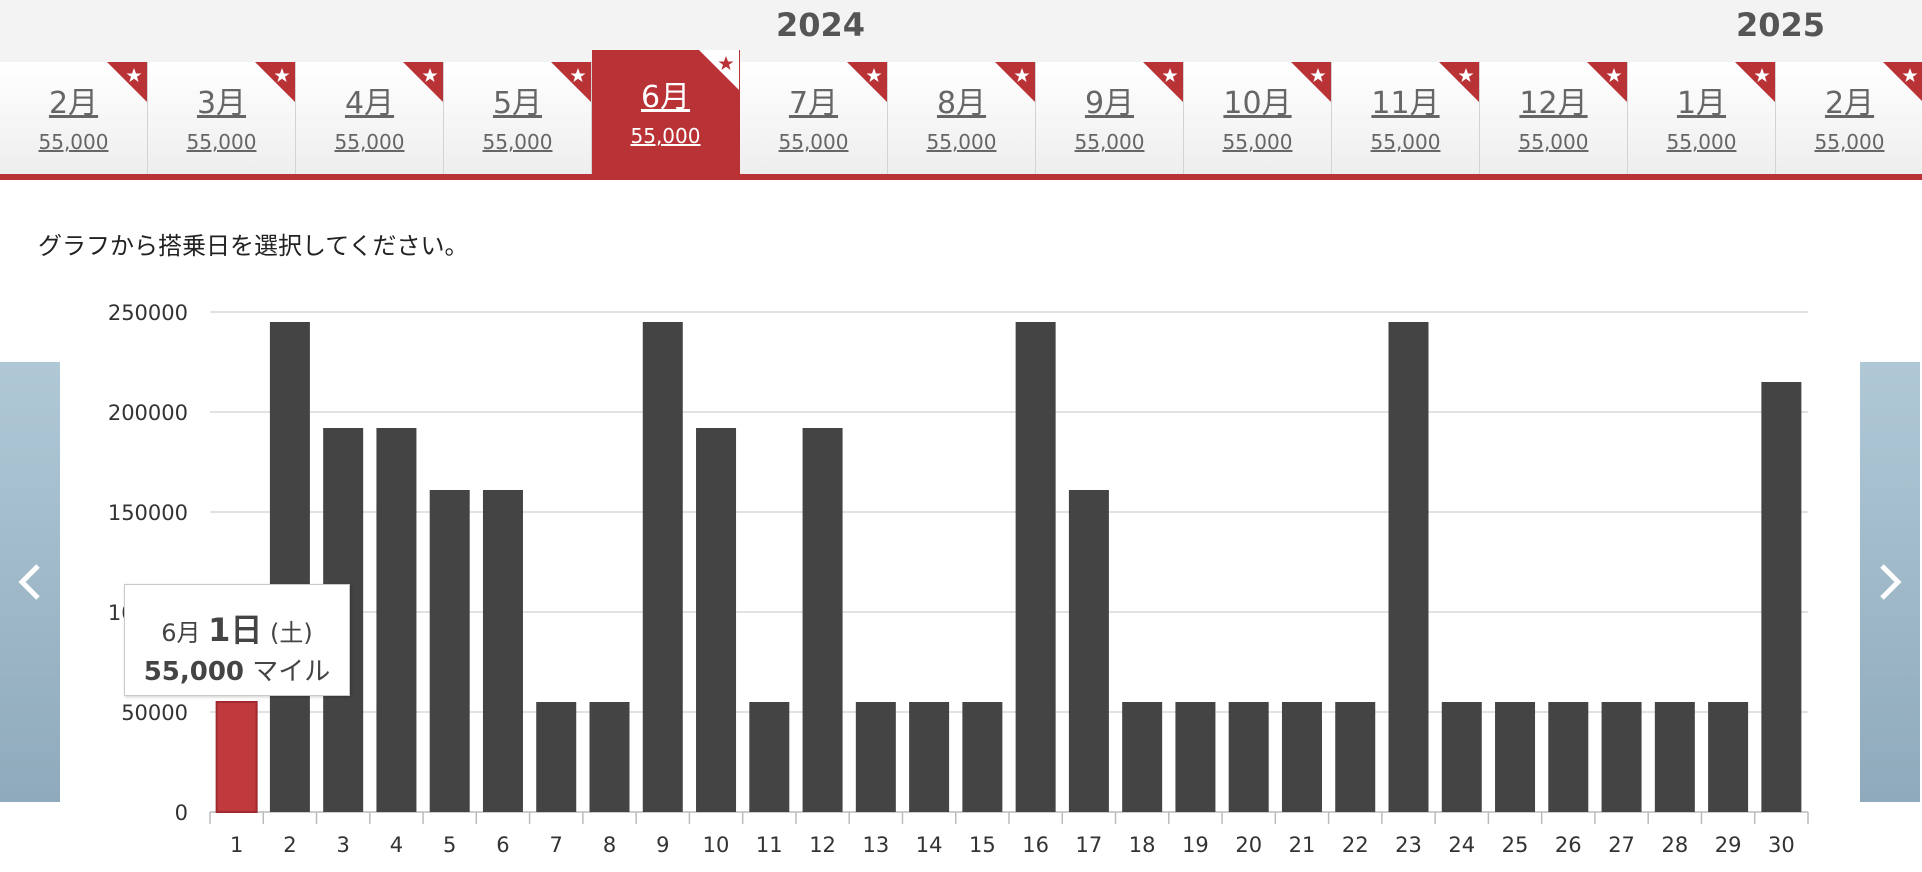  What do you see at coordinates (982, 845) in the screenshot?
I see `x-tick-label: 15` at bounding box center [982, 845].